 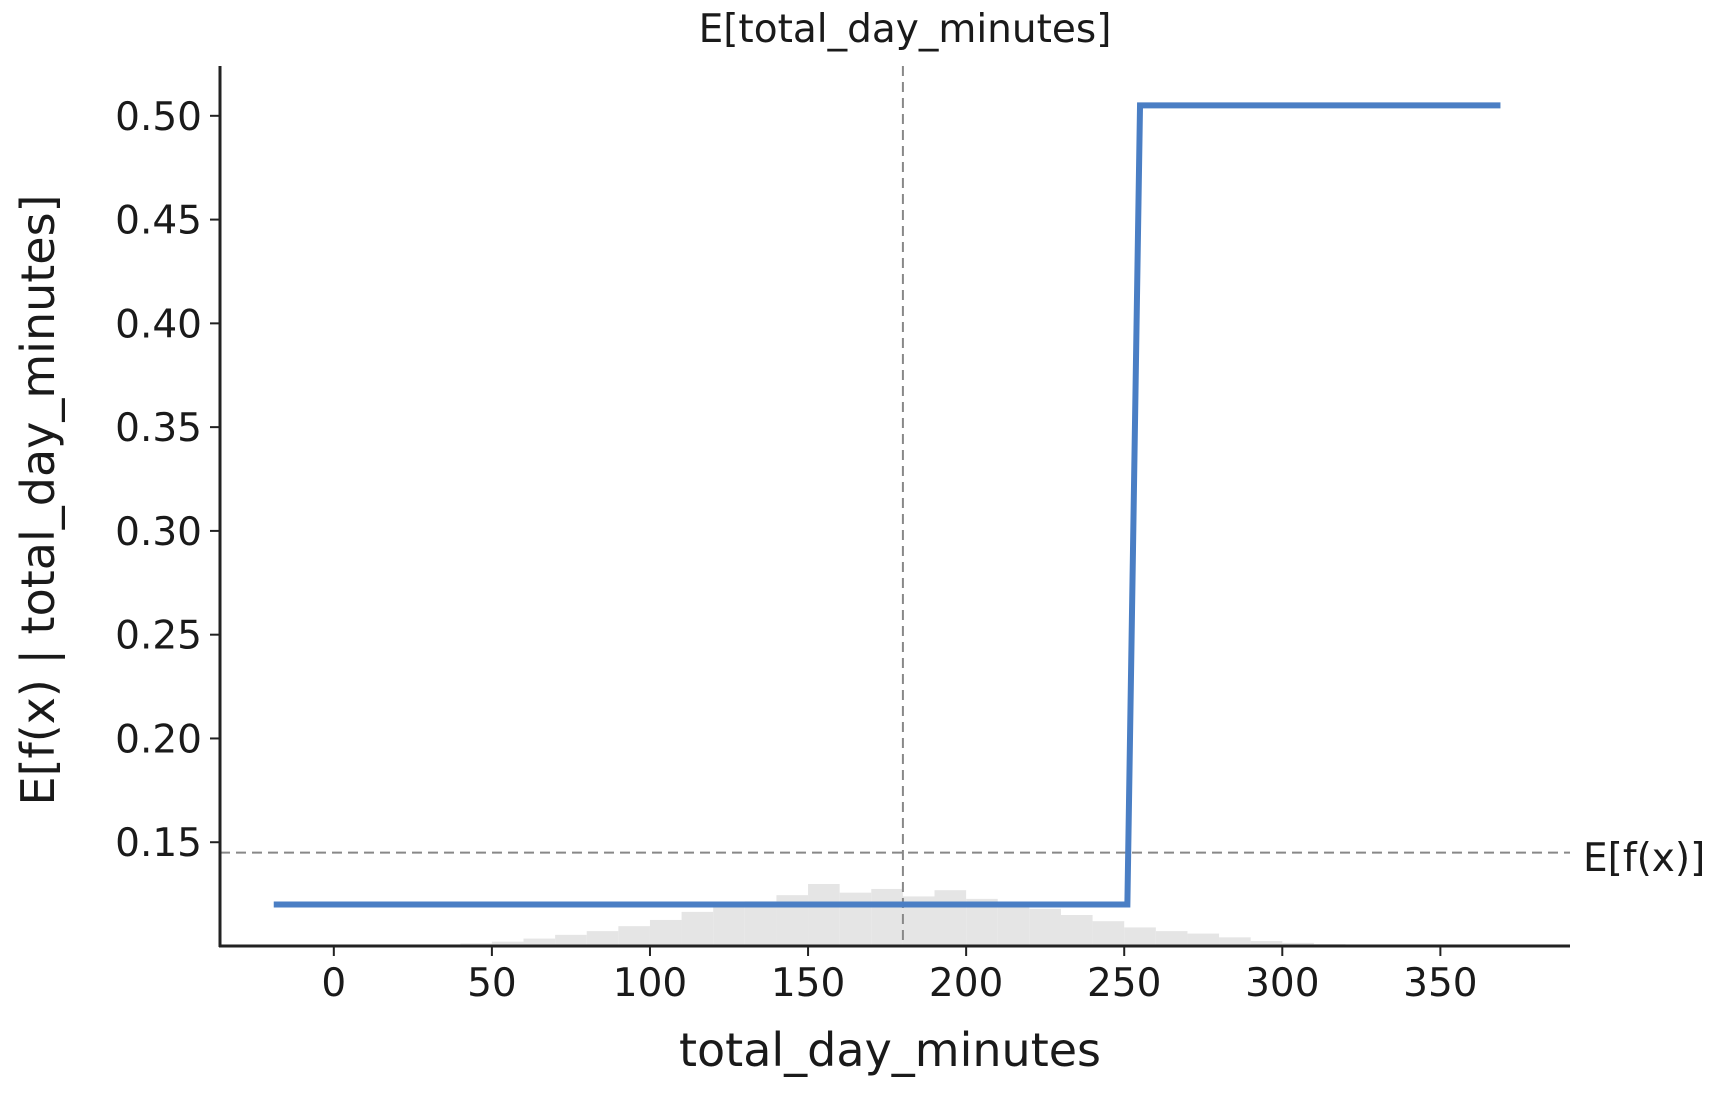 What do you see at coordinates (808, 983) in the screenshot?
I see `x-tick-label: 150` at bounding box center [808, 983].